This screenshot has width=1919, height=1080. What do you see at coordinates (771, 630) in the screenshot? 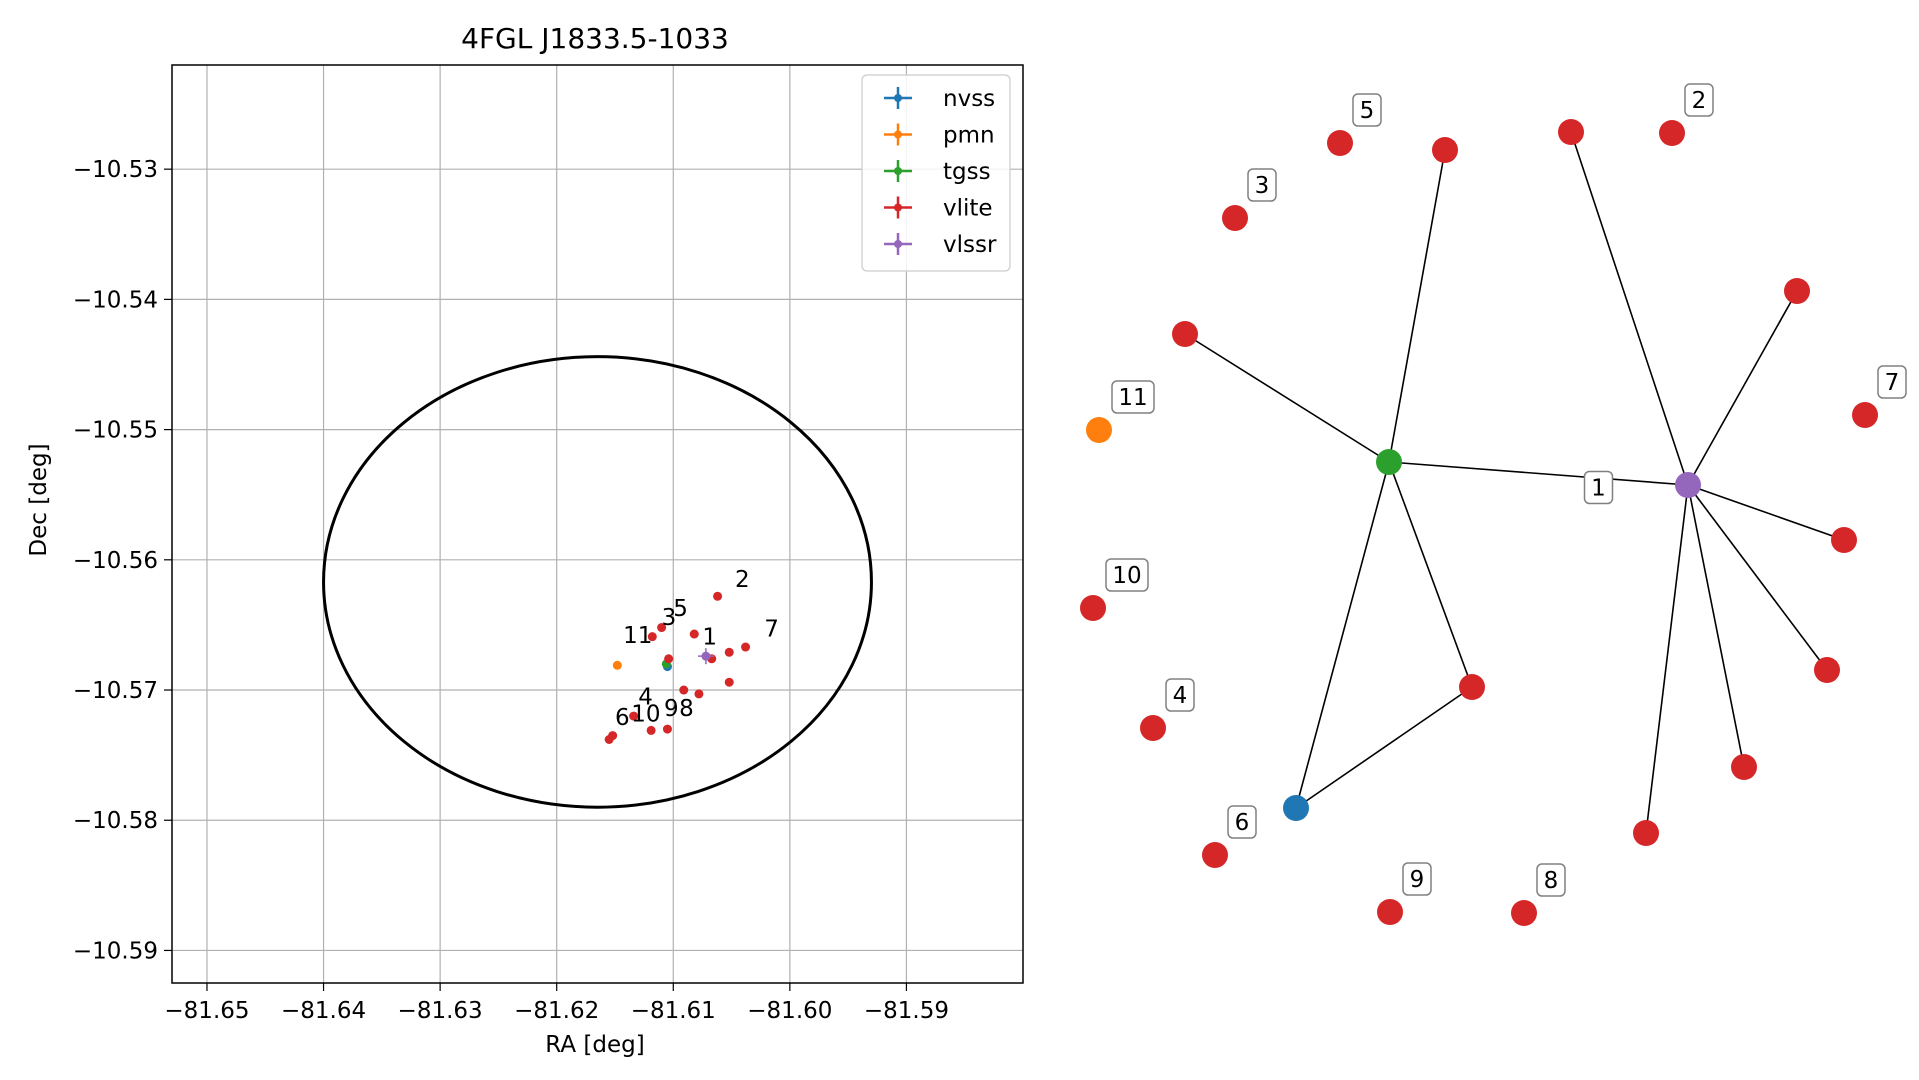
I see `point-label: 7` at bounding box center [771, 630].